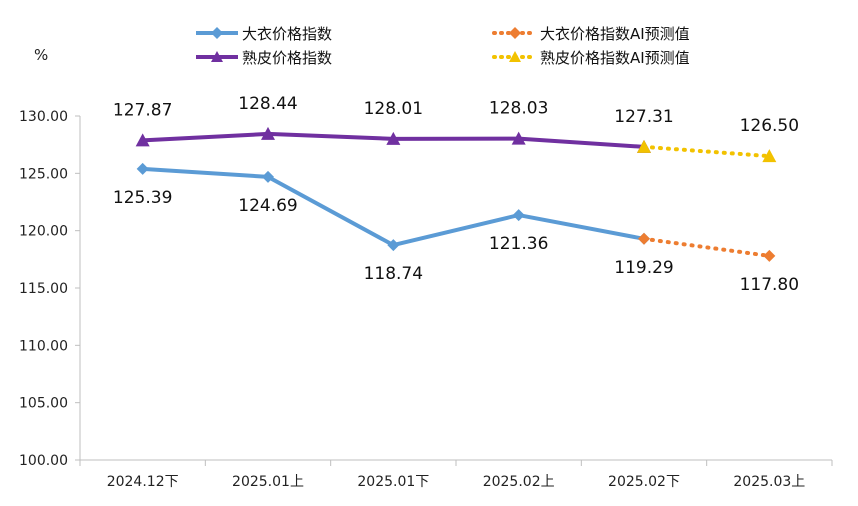 The width and height of the screenshot is (858, 506). What do you see at coordinates (615, 58) in the screenshot?
I see `legend-label-leather-forecast: 熟皮价格指数AI预测值` at bounding box center [615, 58].